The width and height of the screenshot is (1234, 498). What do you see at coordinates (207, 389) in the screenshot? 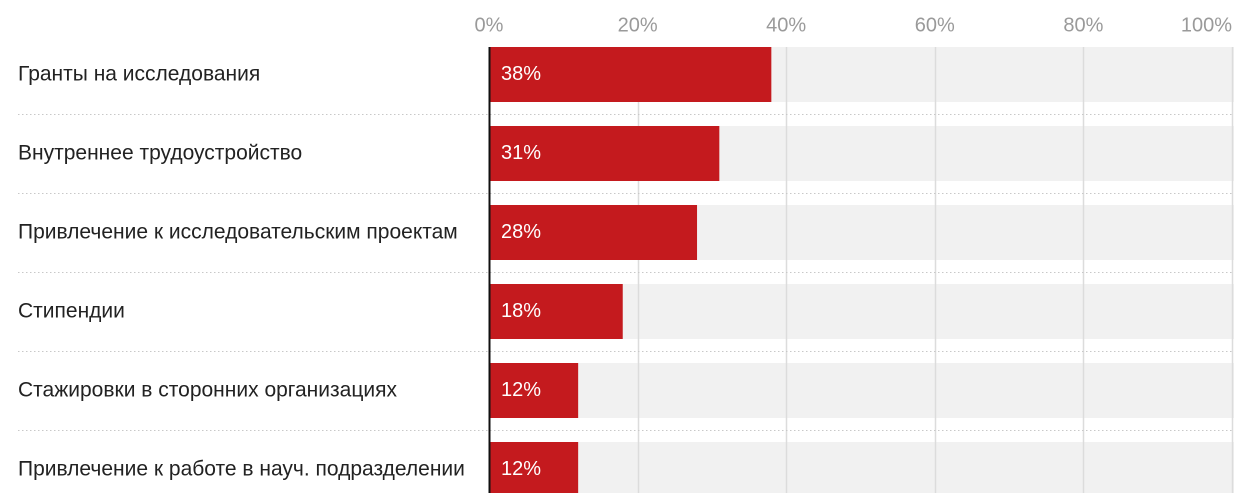
I see `category-label: Стажировки в сторонних организациях` at bounding box center [207, 389].